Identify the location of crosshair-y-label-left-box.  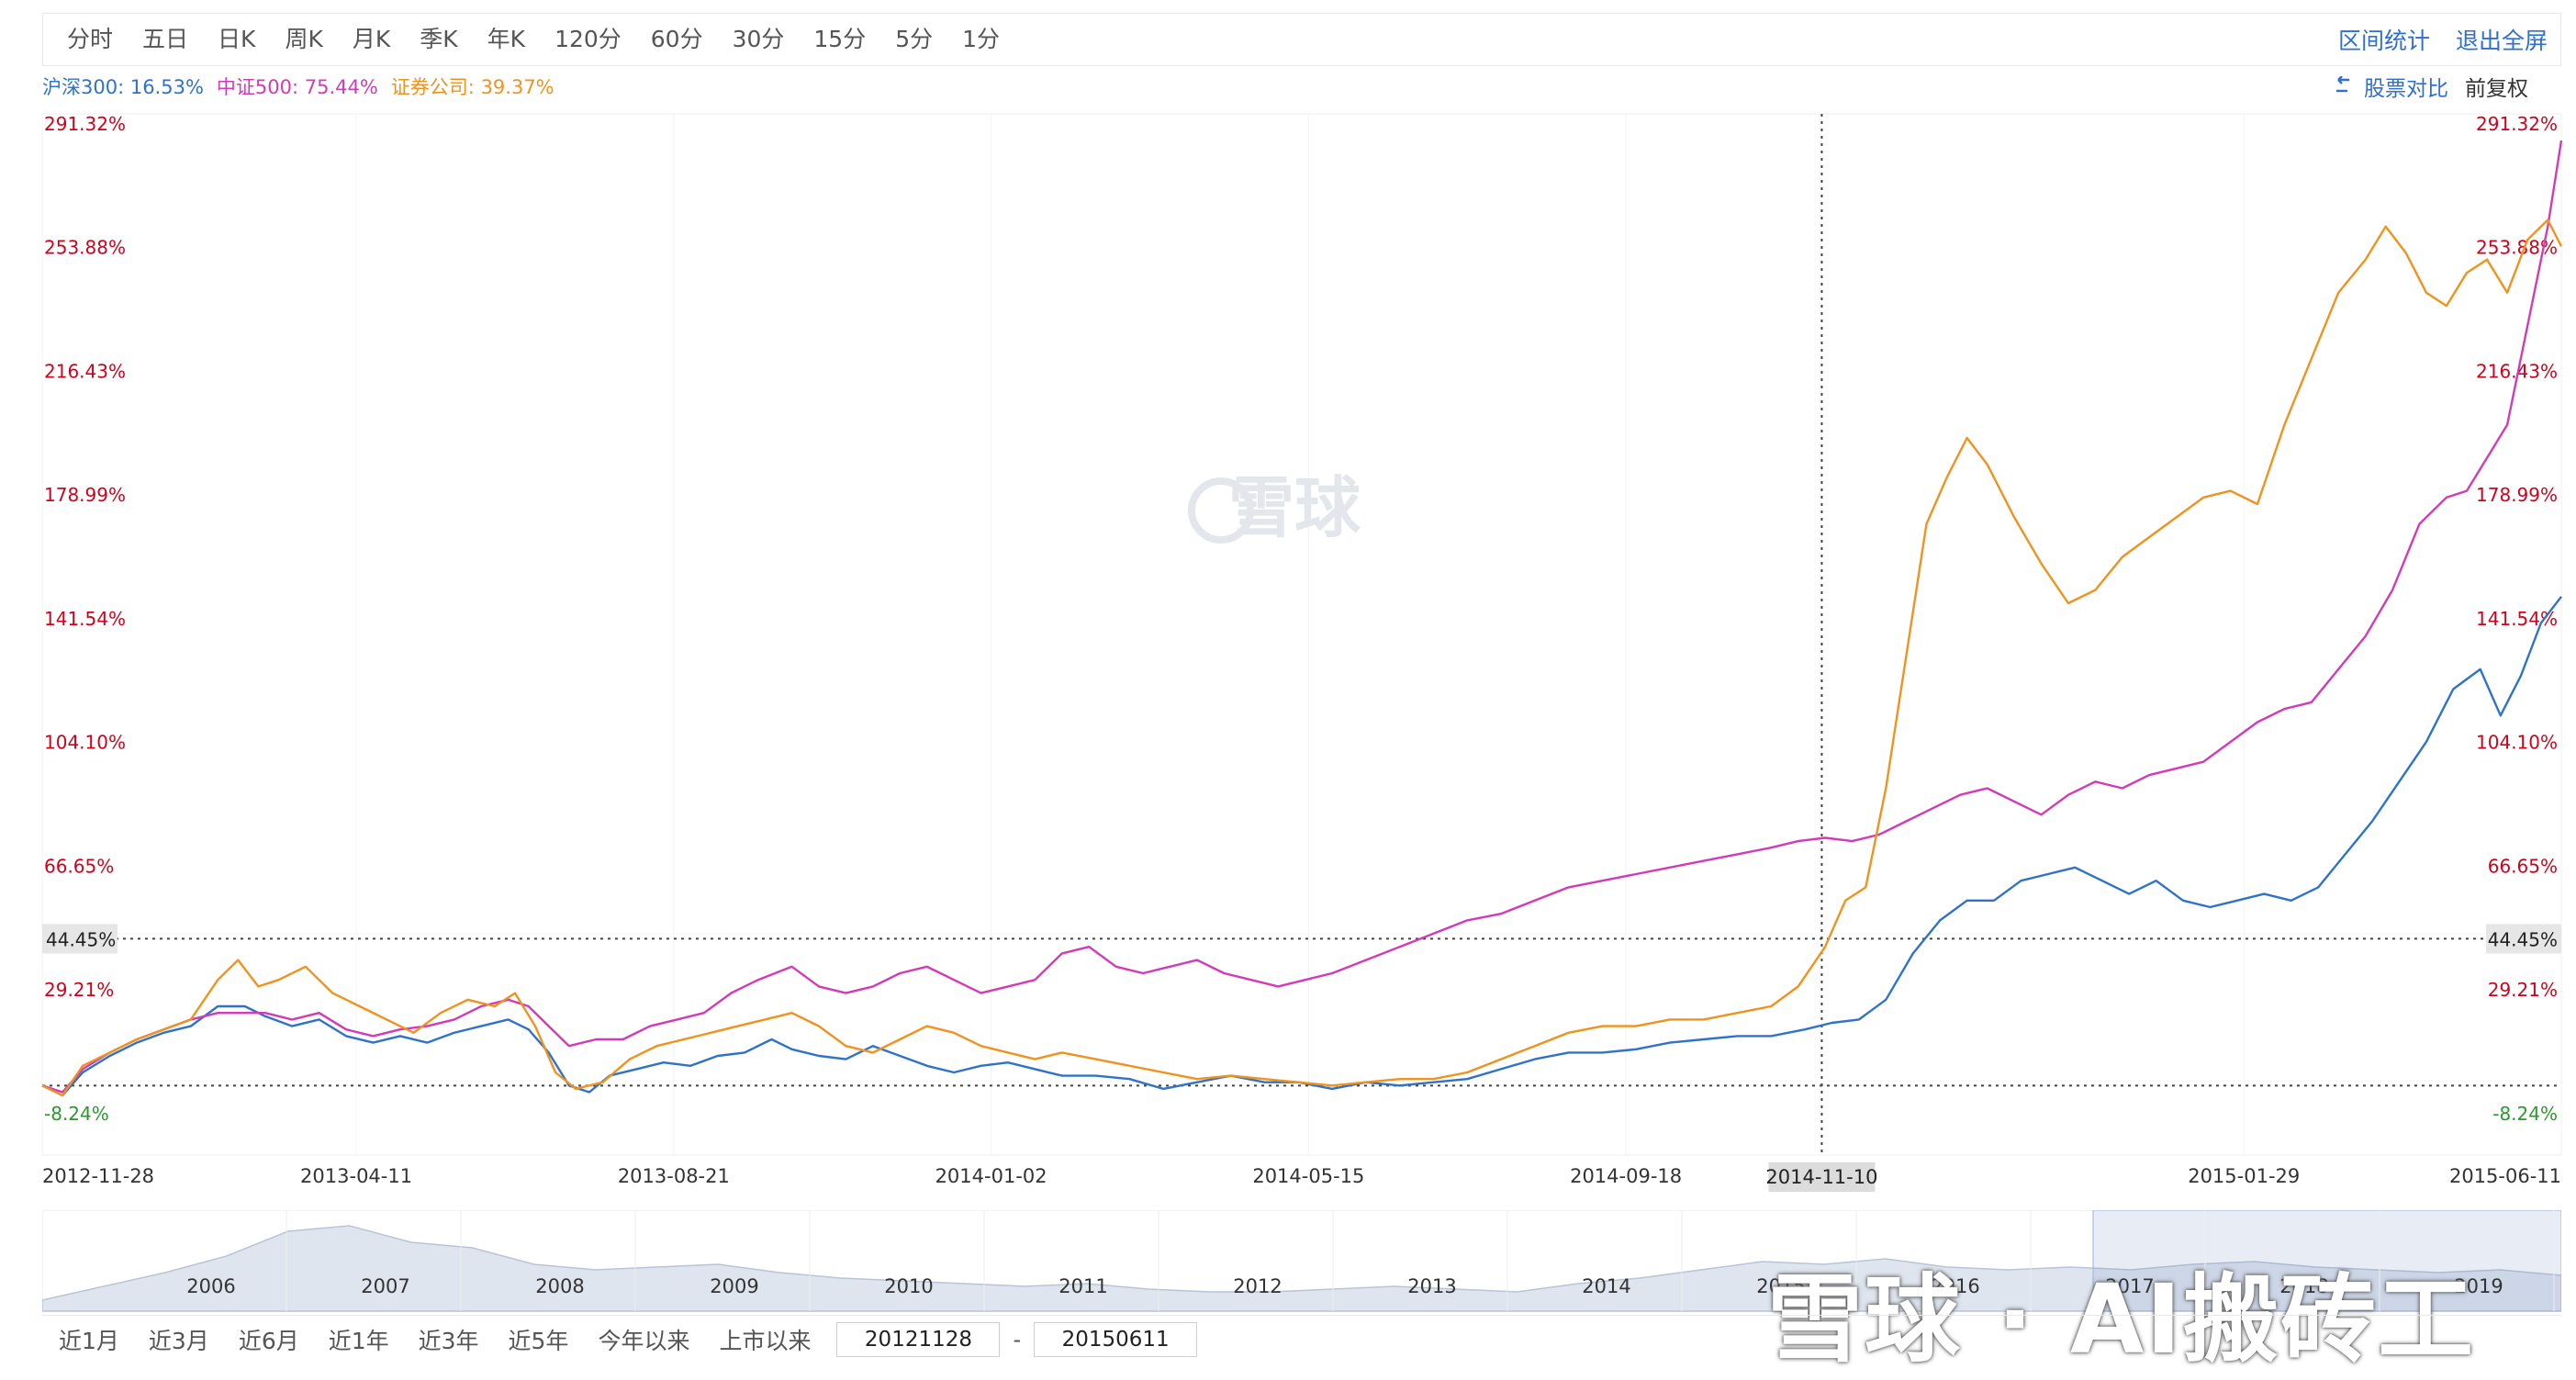
(80, 939).